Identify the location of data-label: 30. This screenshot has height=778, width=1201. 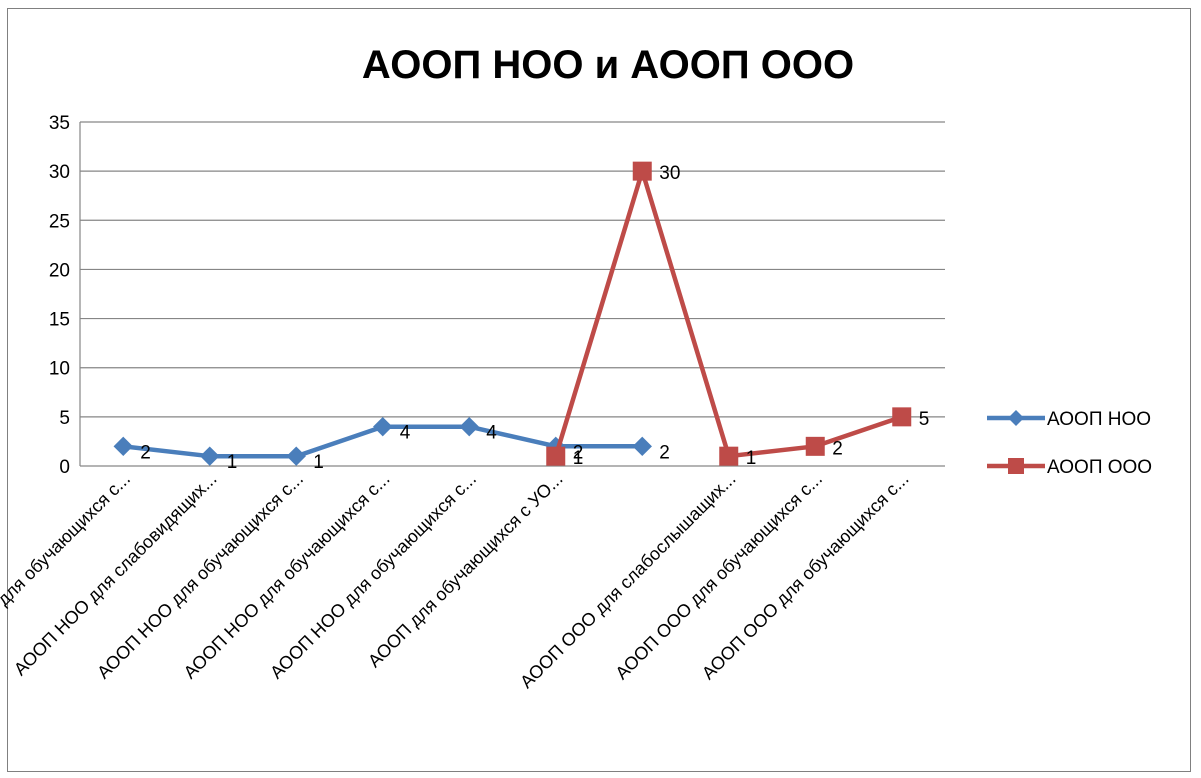
(669, 173).